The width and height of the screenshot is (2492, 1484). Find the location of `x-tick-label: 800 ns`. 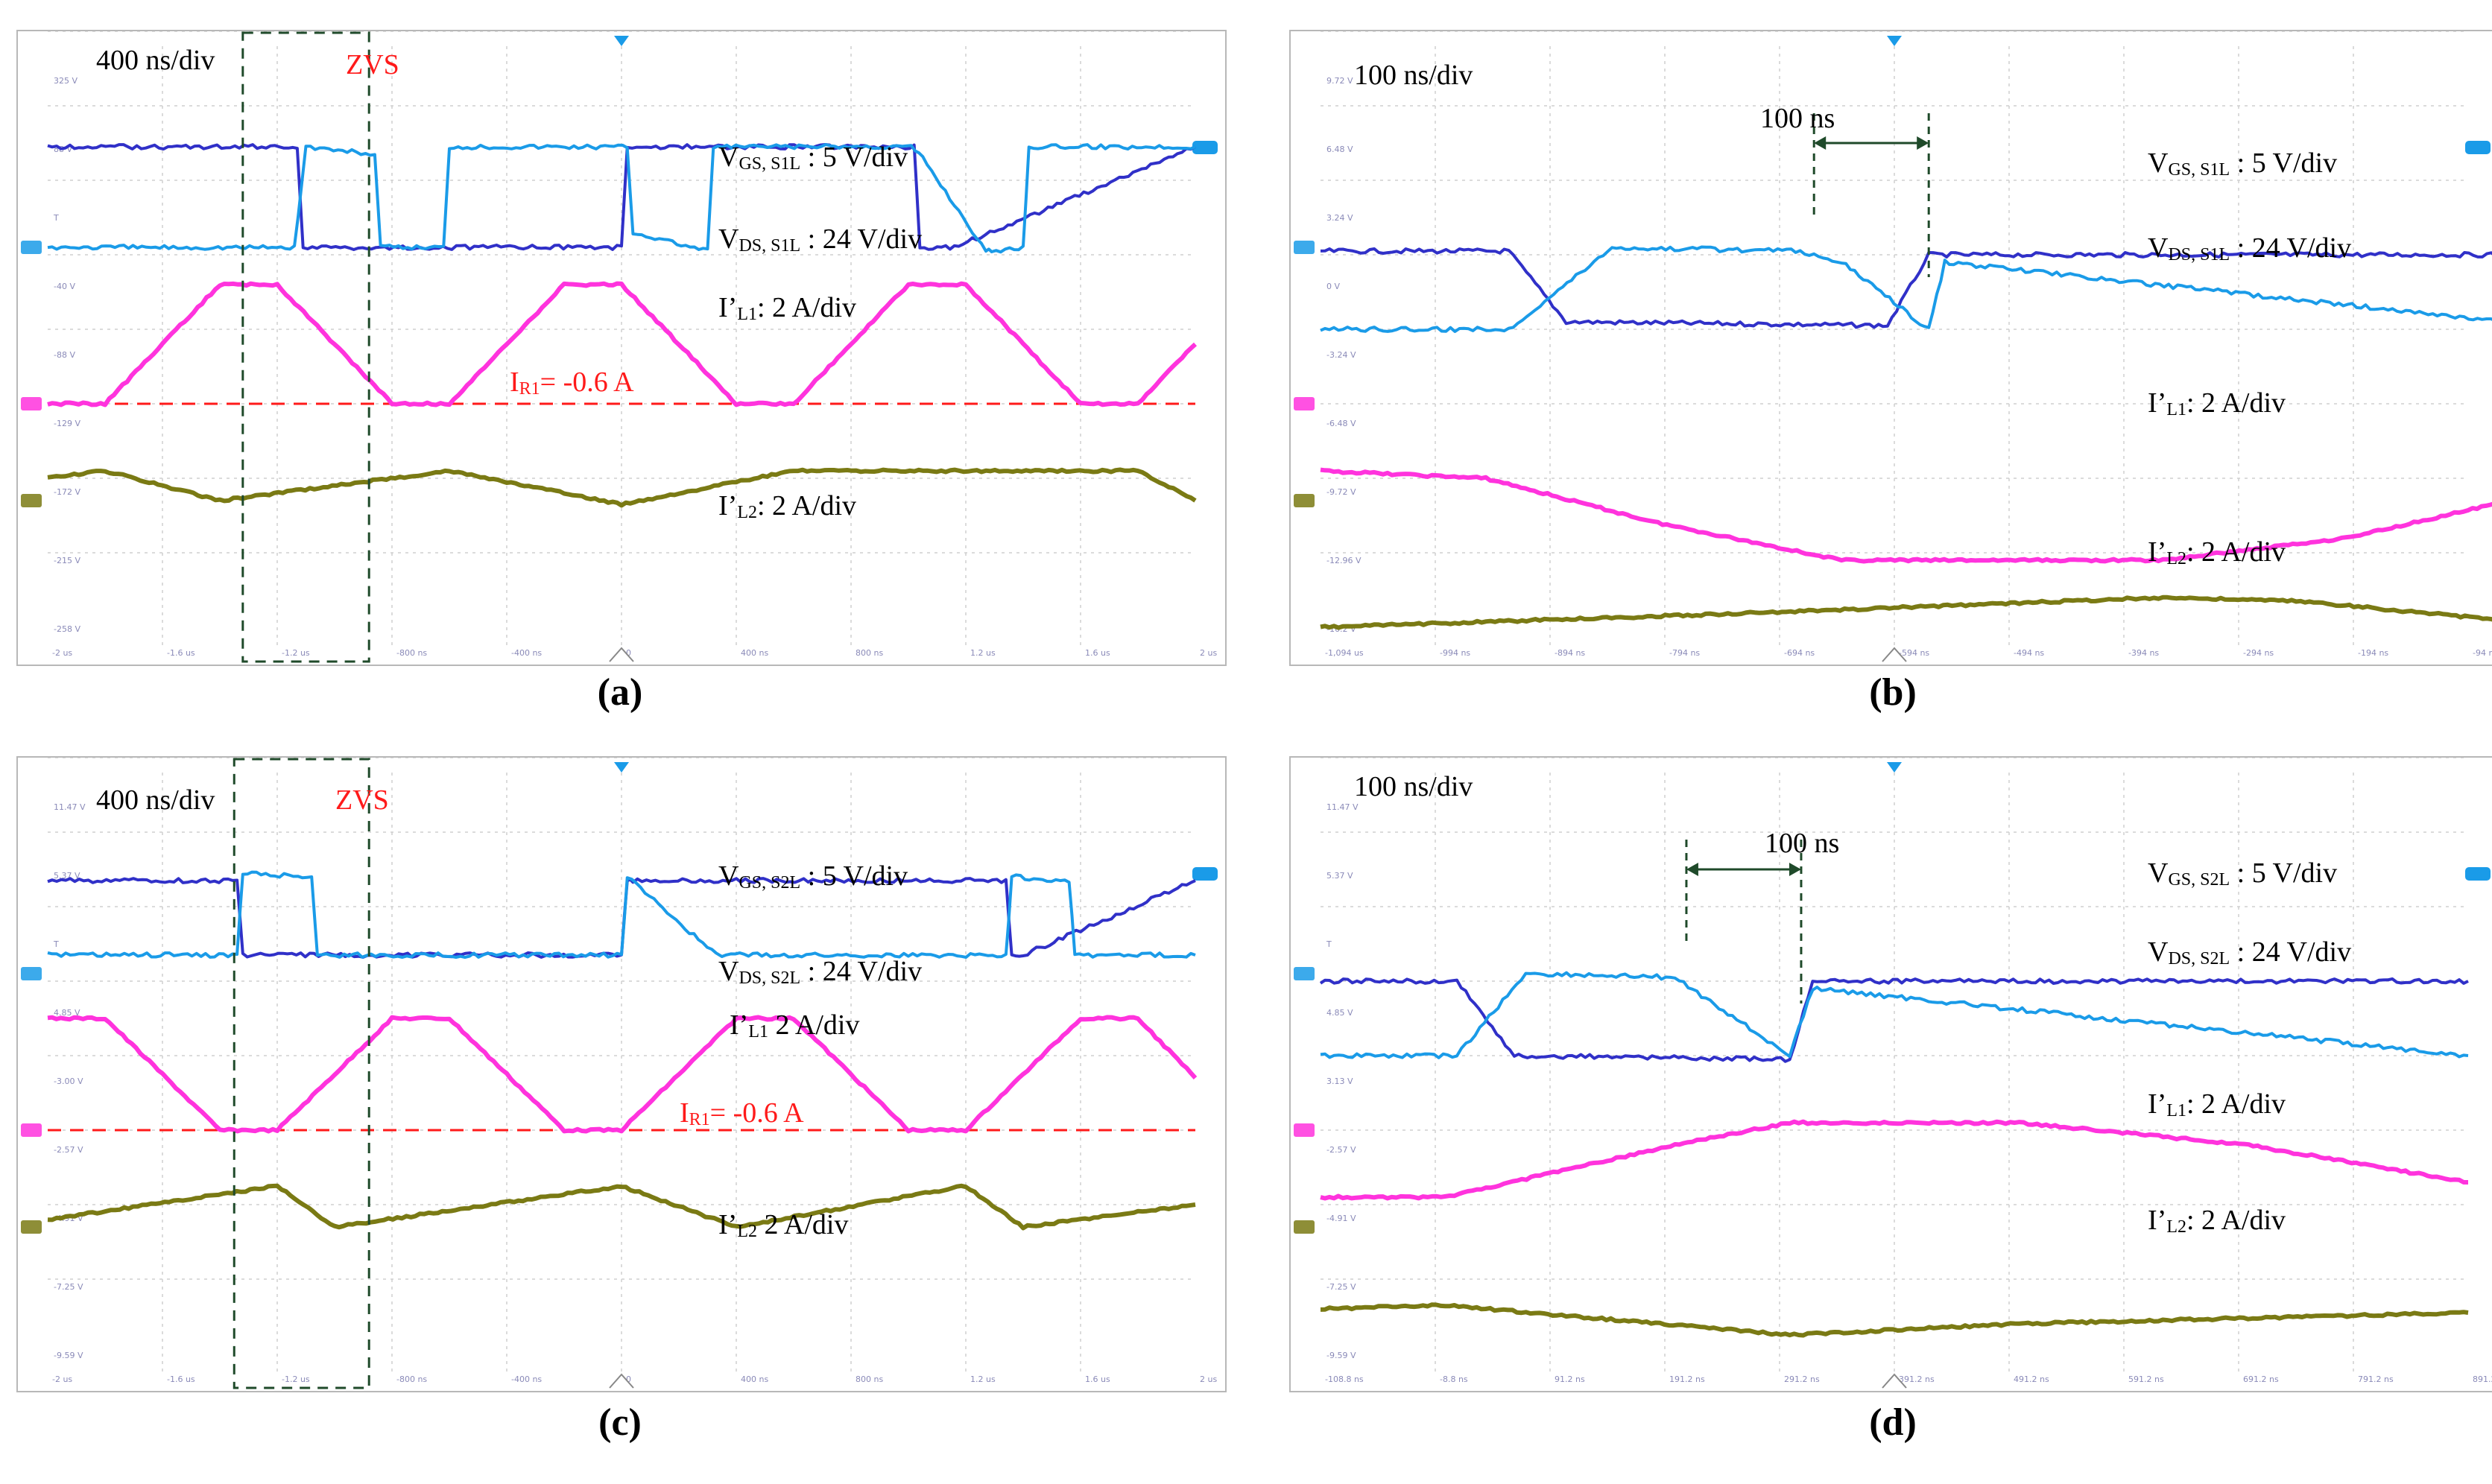

x-tick-label: 800 ns is located at coordinates (869, 653).